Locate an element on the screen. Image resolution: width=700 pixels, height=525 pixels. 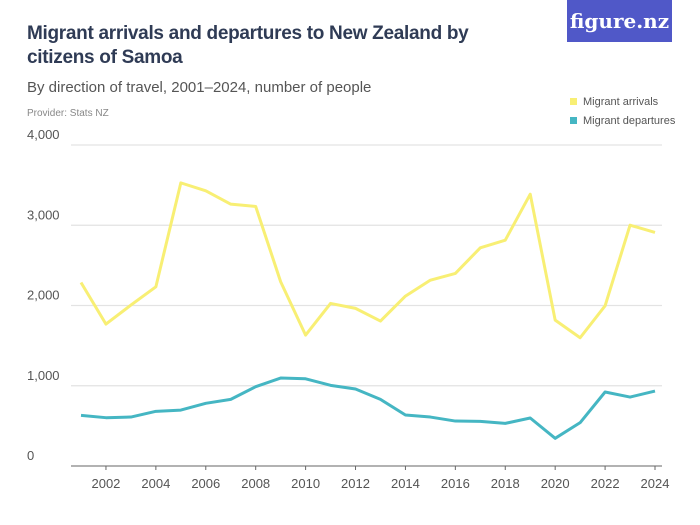
legend-label-arrivals: Migrant arrivals is located at coordinates (621, 101).